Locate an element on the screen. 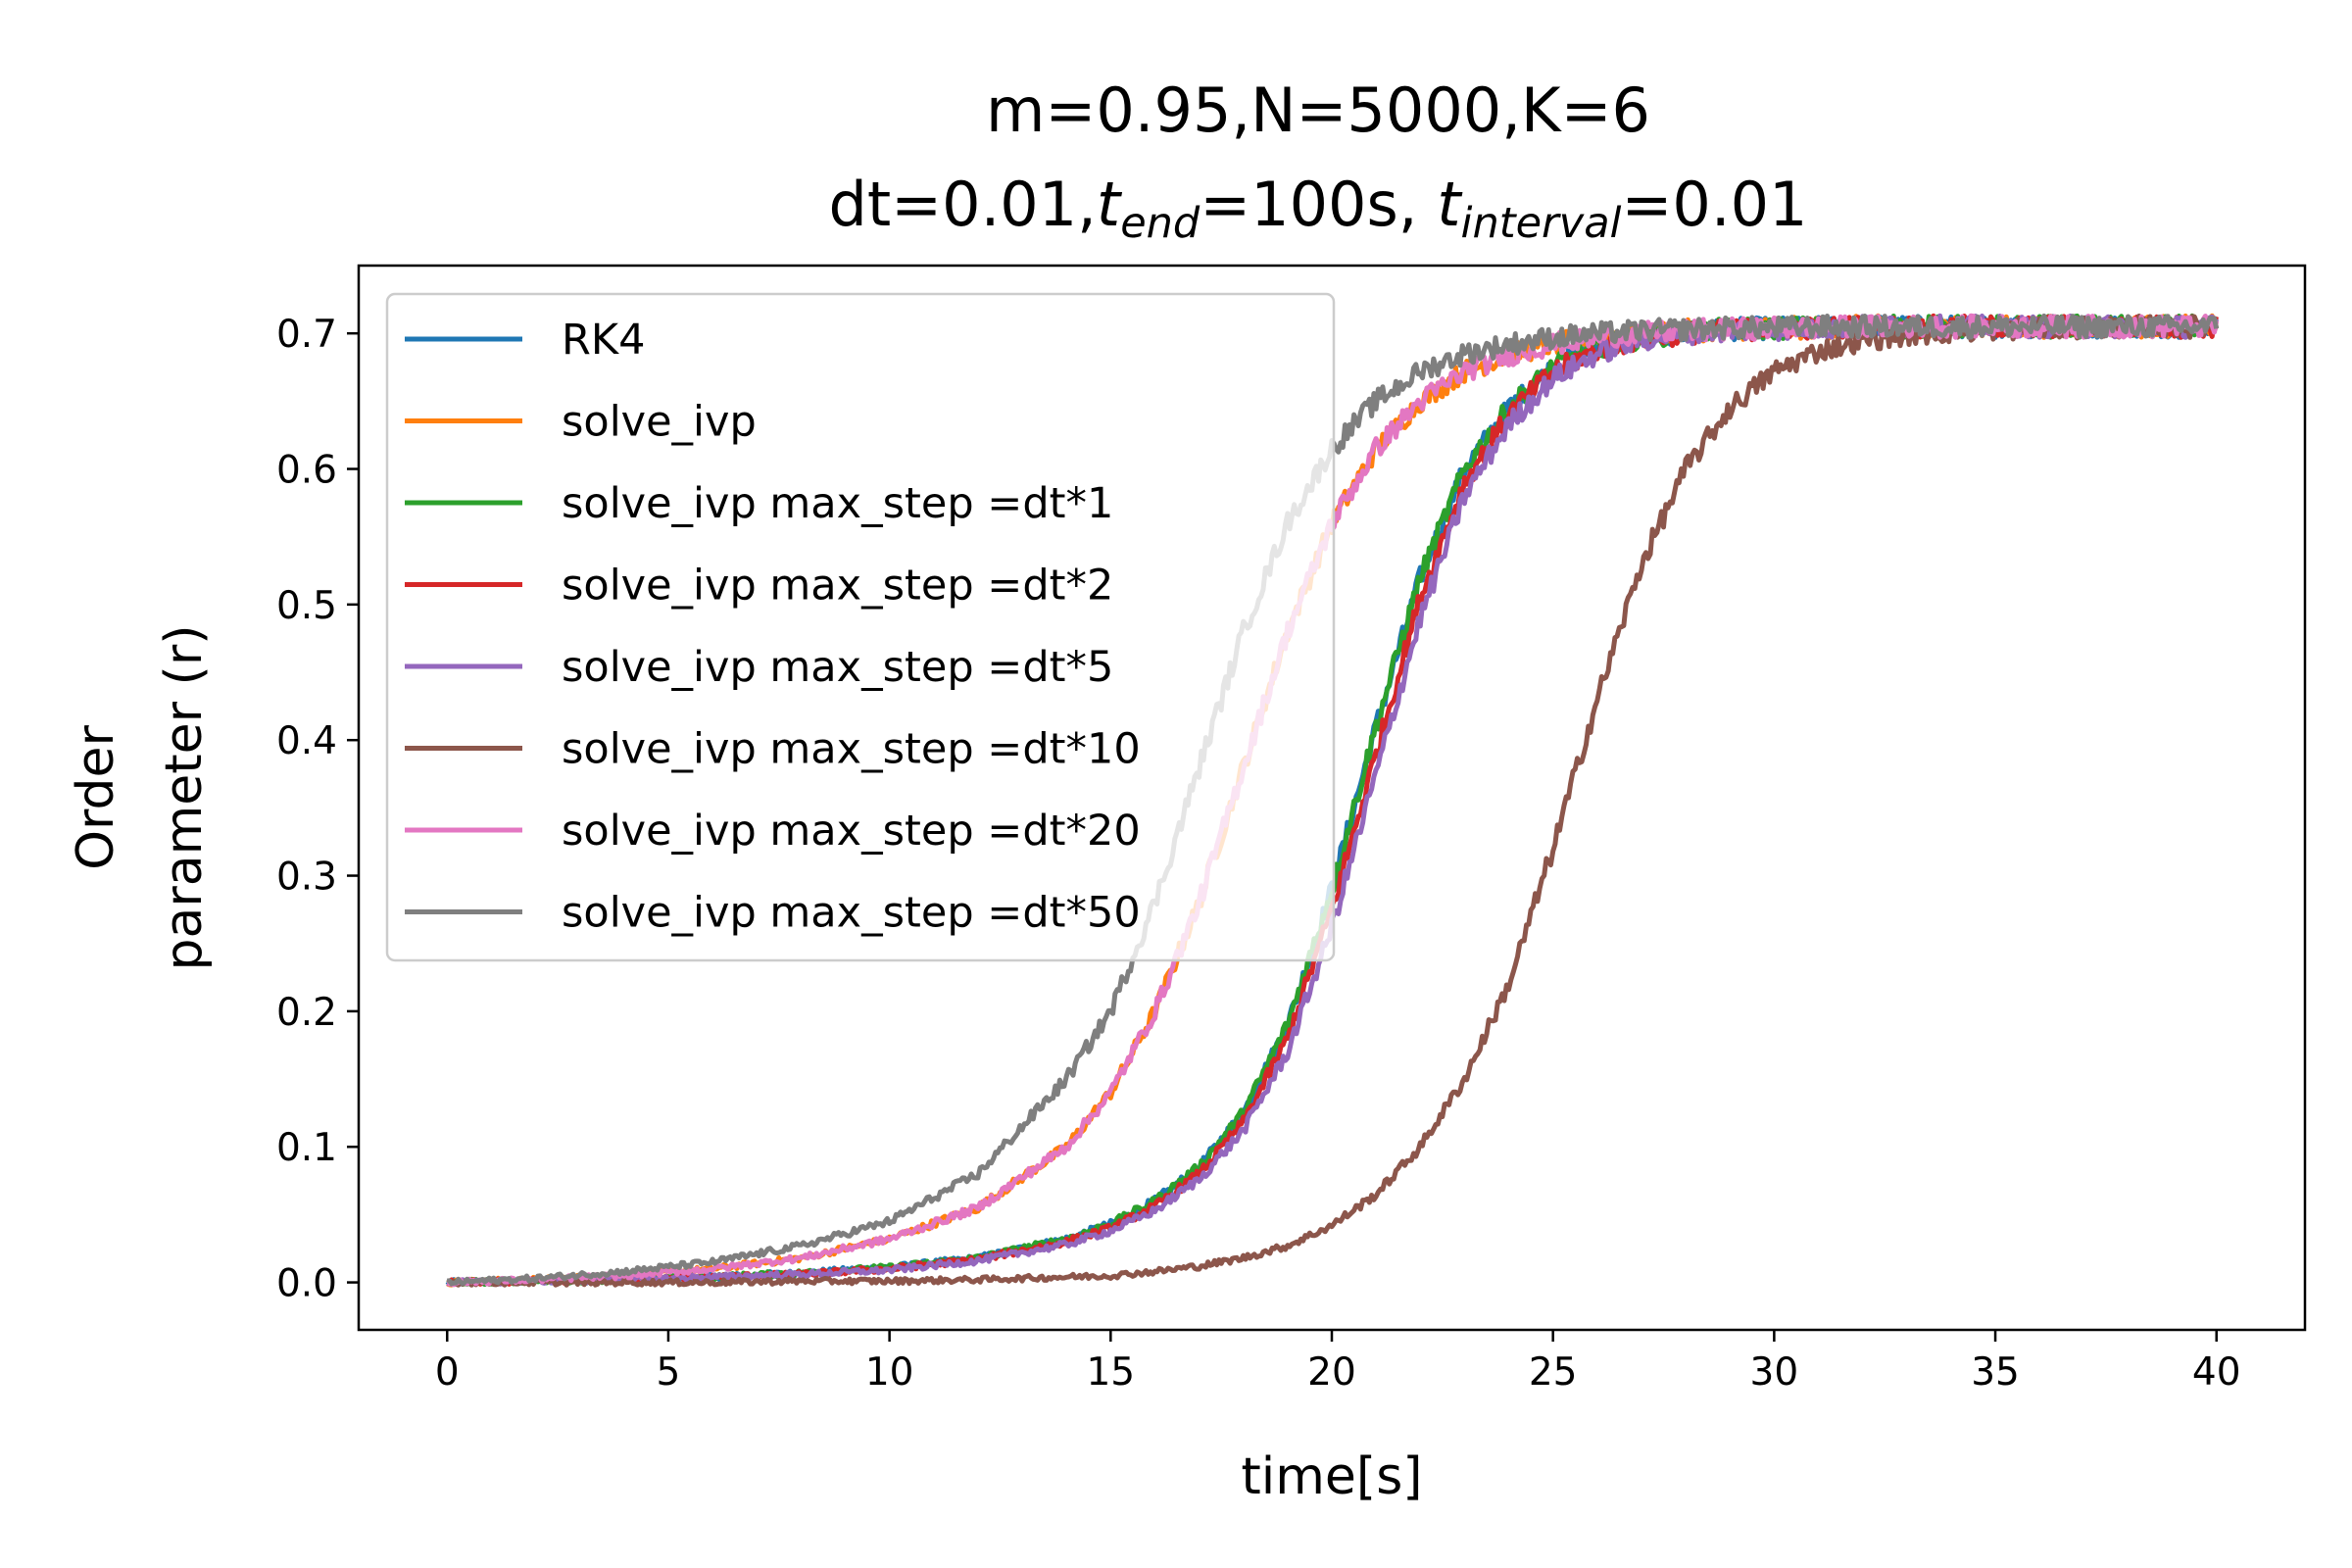 This screenshot has height=1568, width=2352. x-tick-label: 30 is located at coordinates (1774, 1372).